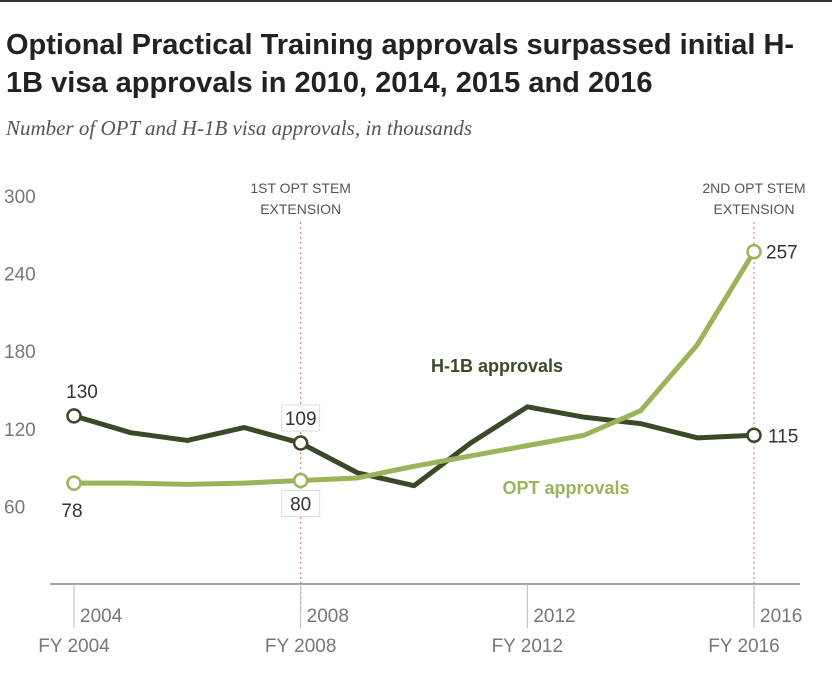 The height and width of the screenshot is (678, 832). I want to click on value-label-h1b-2004: 130, so click(82, 392).